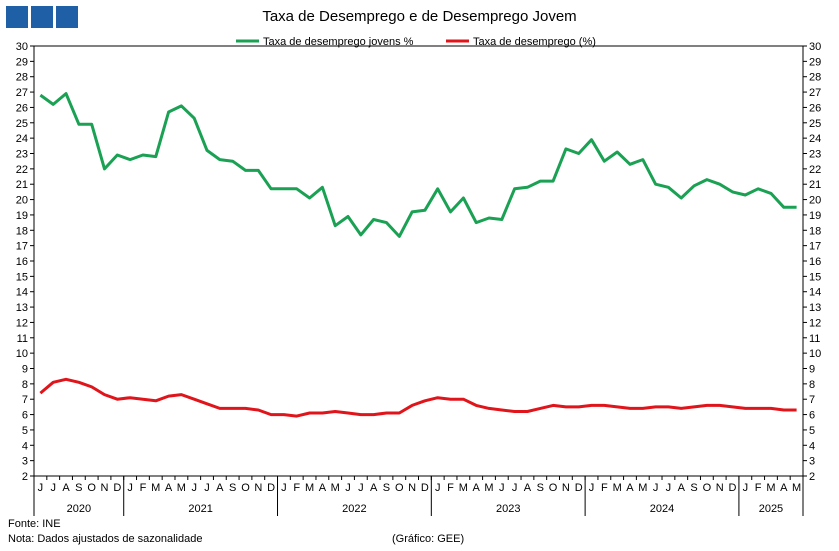  What do you see at coordinates (22, 323) in the screenshot?
I see `y-tick-label-left: 12` at bounding box center [22, 323].